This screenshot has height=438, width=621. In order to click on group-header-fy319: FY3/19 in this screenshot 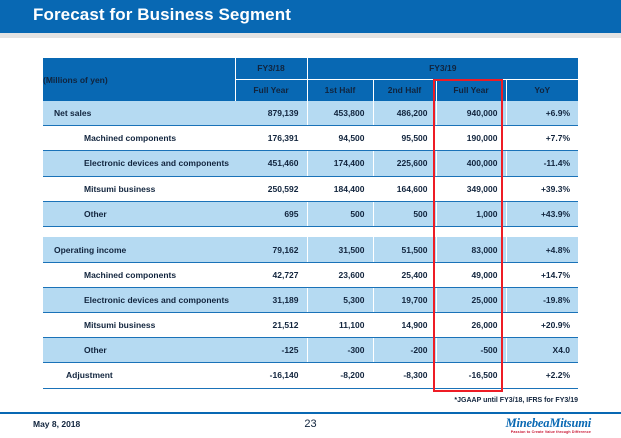, I will do `click(443, 69)`.